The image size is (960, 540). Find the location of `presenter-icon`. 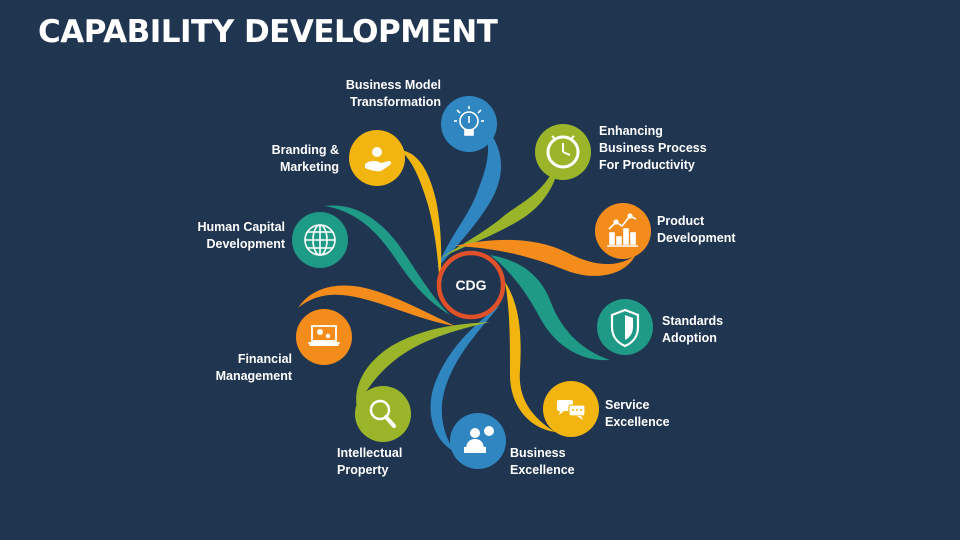

presenter-icon is located at coordinates (479, 439).